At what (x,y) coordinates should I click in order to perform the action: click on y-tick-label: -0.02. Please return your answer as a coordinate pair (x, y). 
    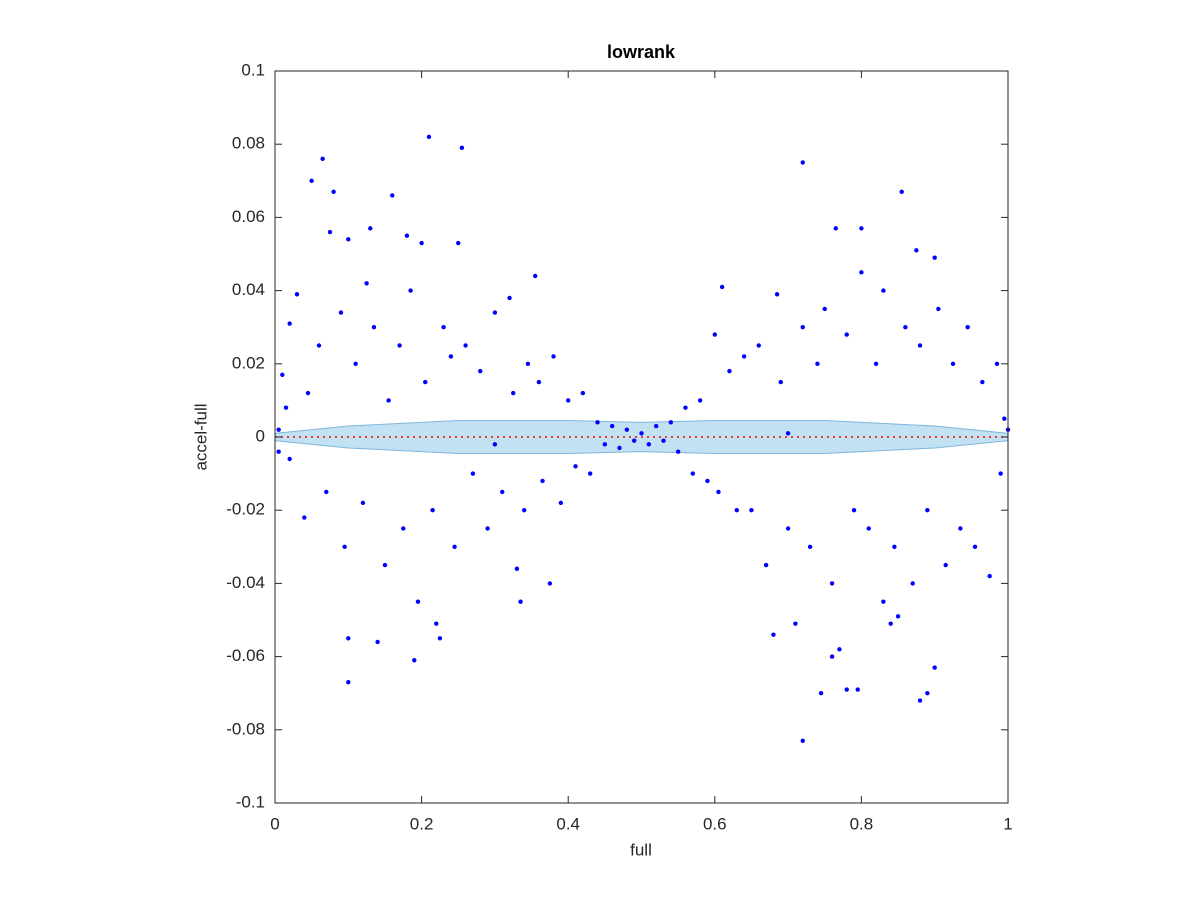
    Looking at the image, I should click on (245, 509).